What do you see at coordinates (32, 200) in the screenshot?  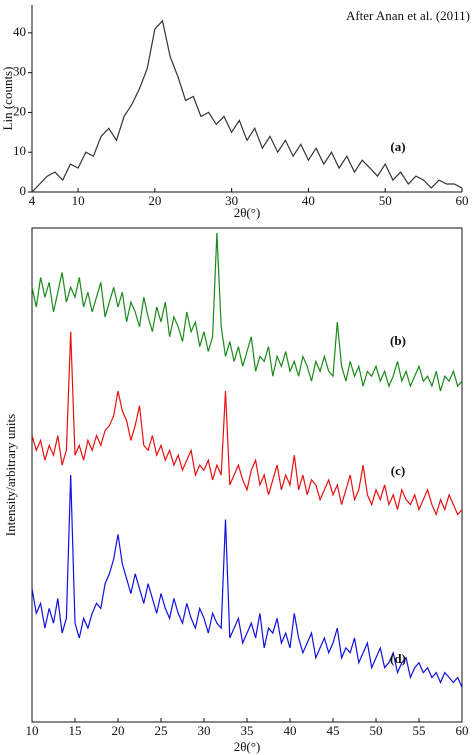 I see `x-tick-label: 4` at bounding box center [32, 200].